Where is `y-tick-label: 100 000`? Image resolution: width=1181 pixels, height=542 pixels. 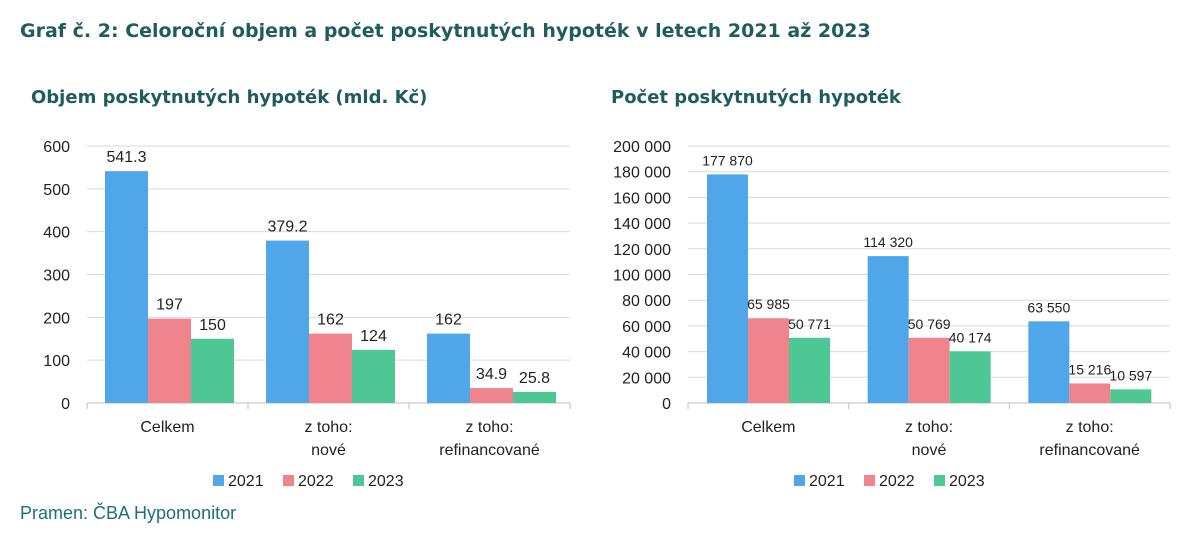 y-tick-label: 100 000 is located at coordinates (642, 276).